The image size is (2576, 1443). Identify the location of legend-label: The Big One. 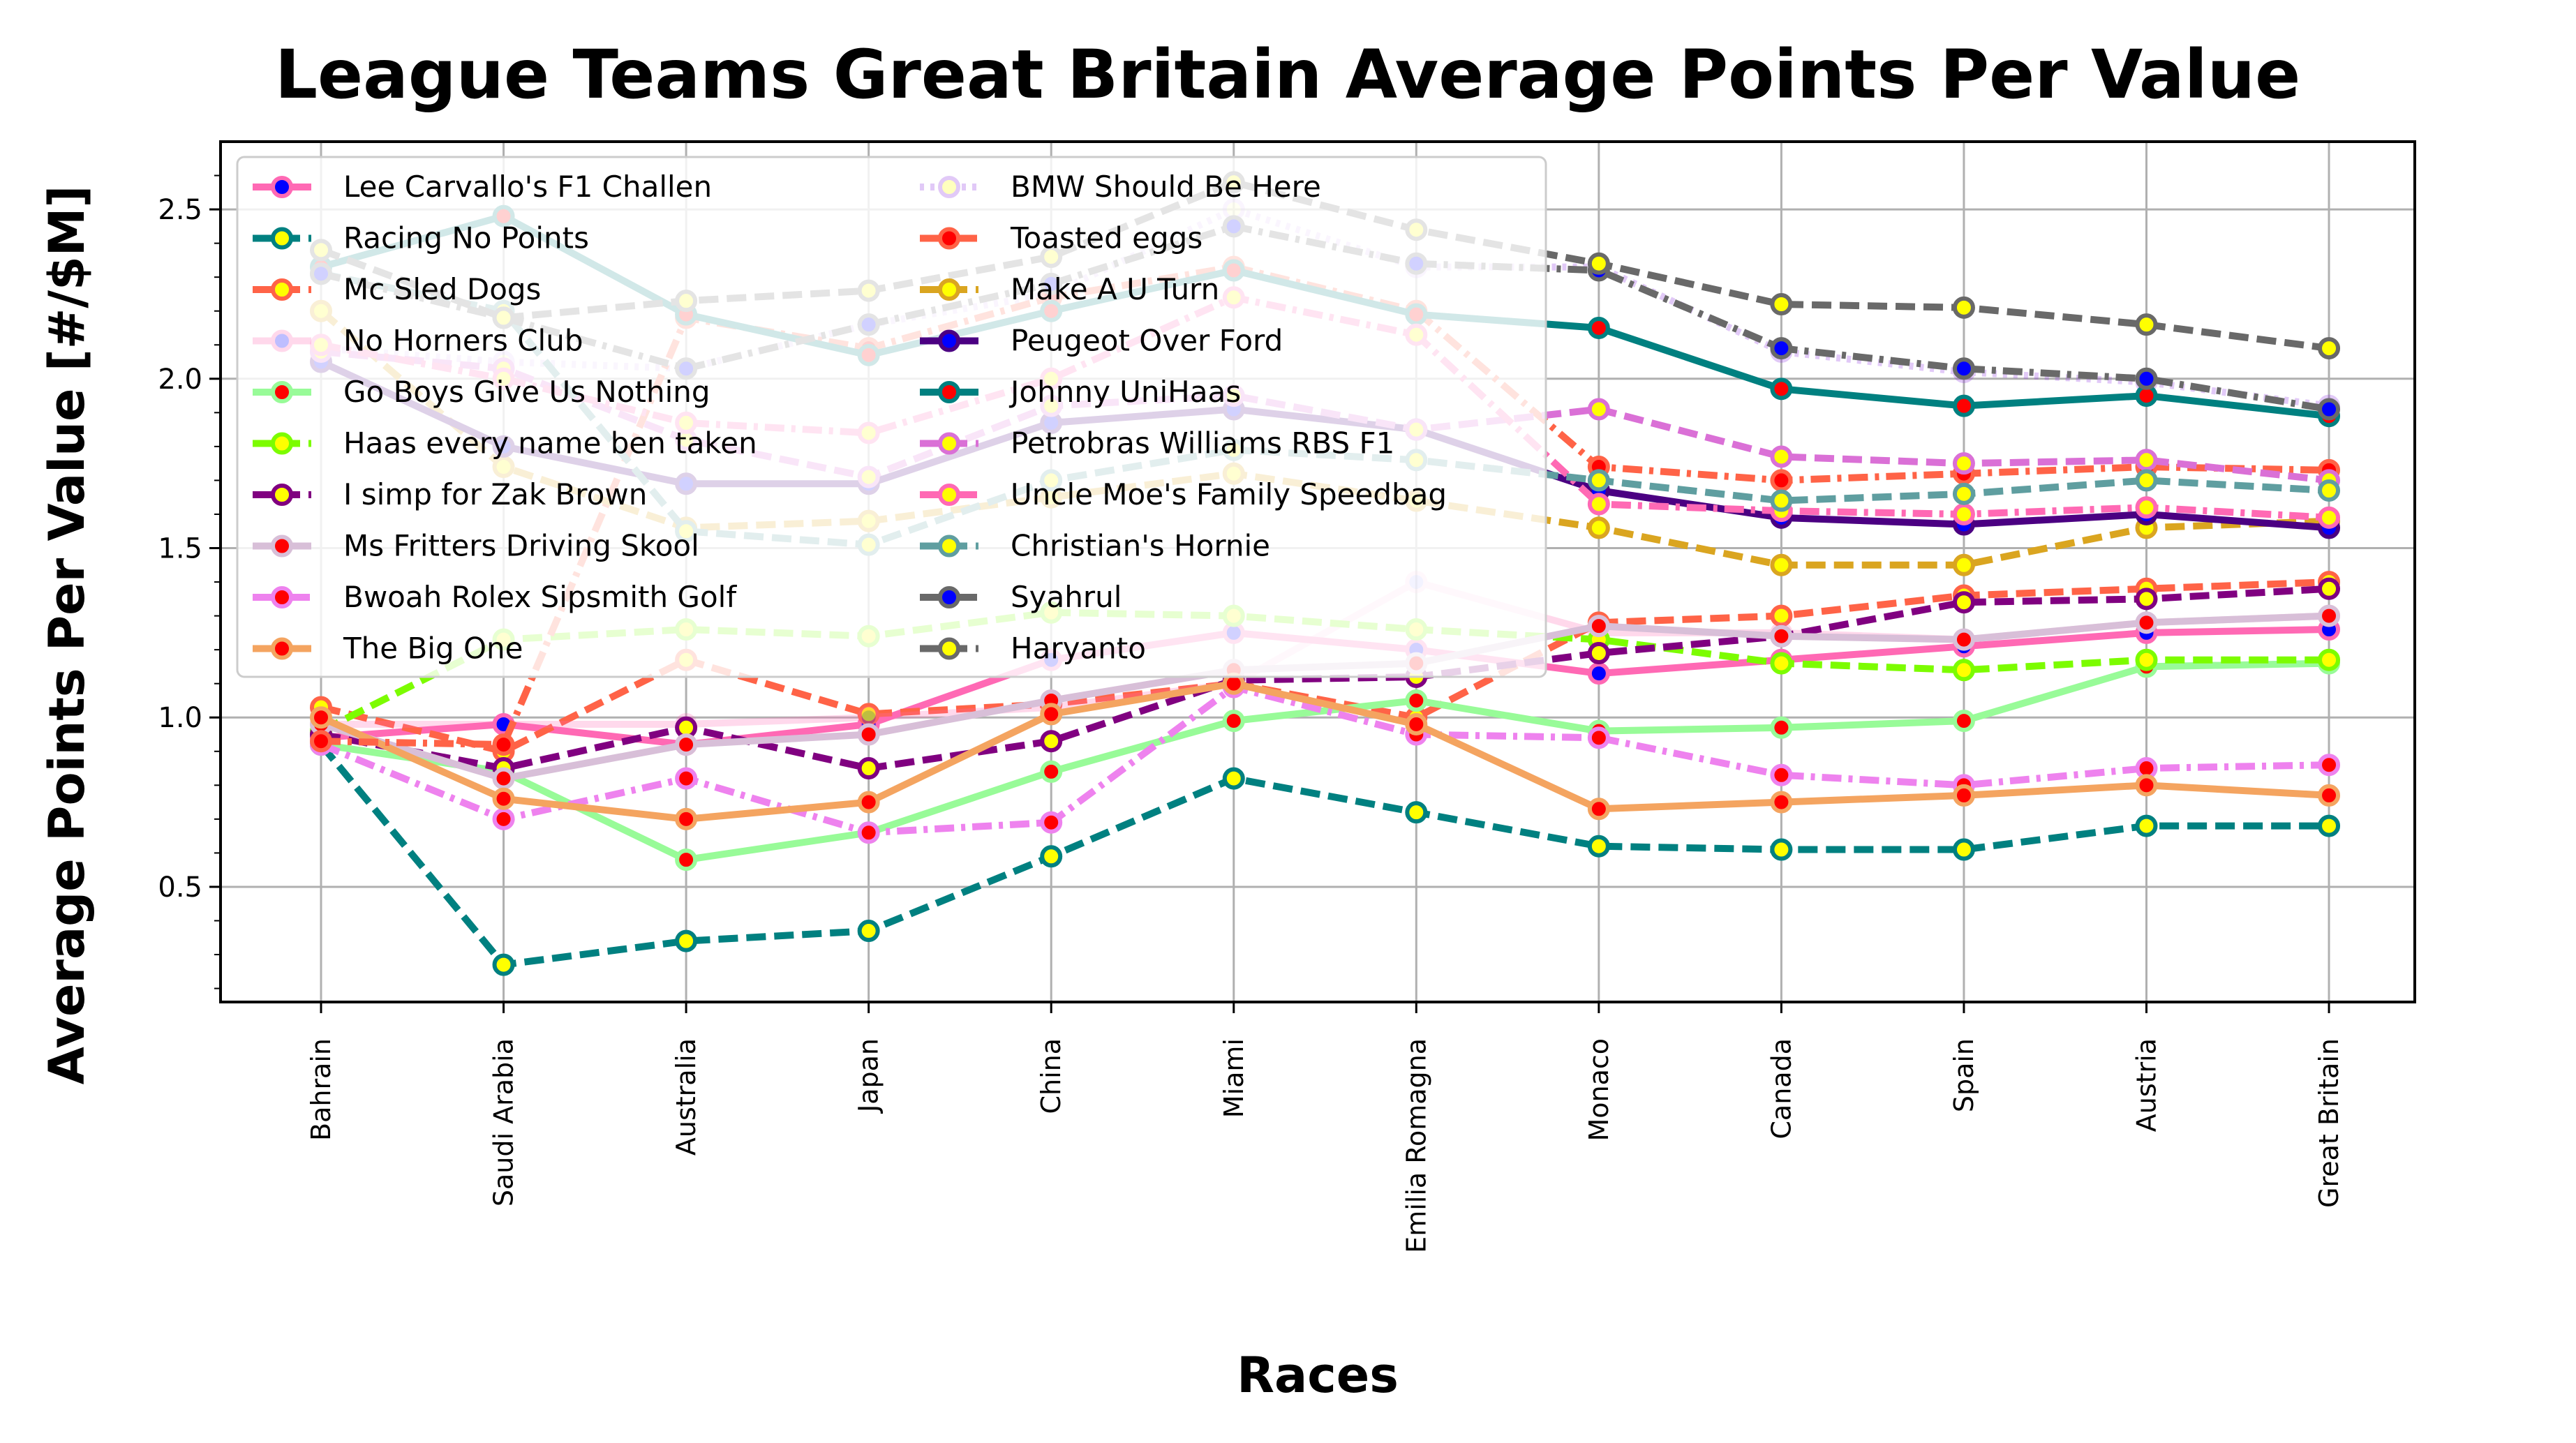
(433, 648).